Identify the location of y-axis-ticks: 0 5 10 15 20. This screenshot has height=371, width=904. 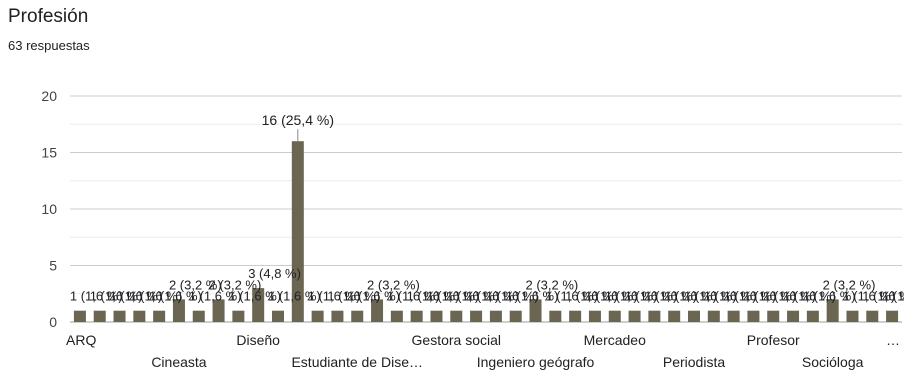
(49, 209).